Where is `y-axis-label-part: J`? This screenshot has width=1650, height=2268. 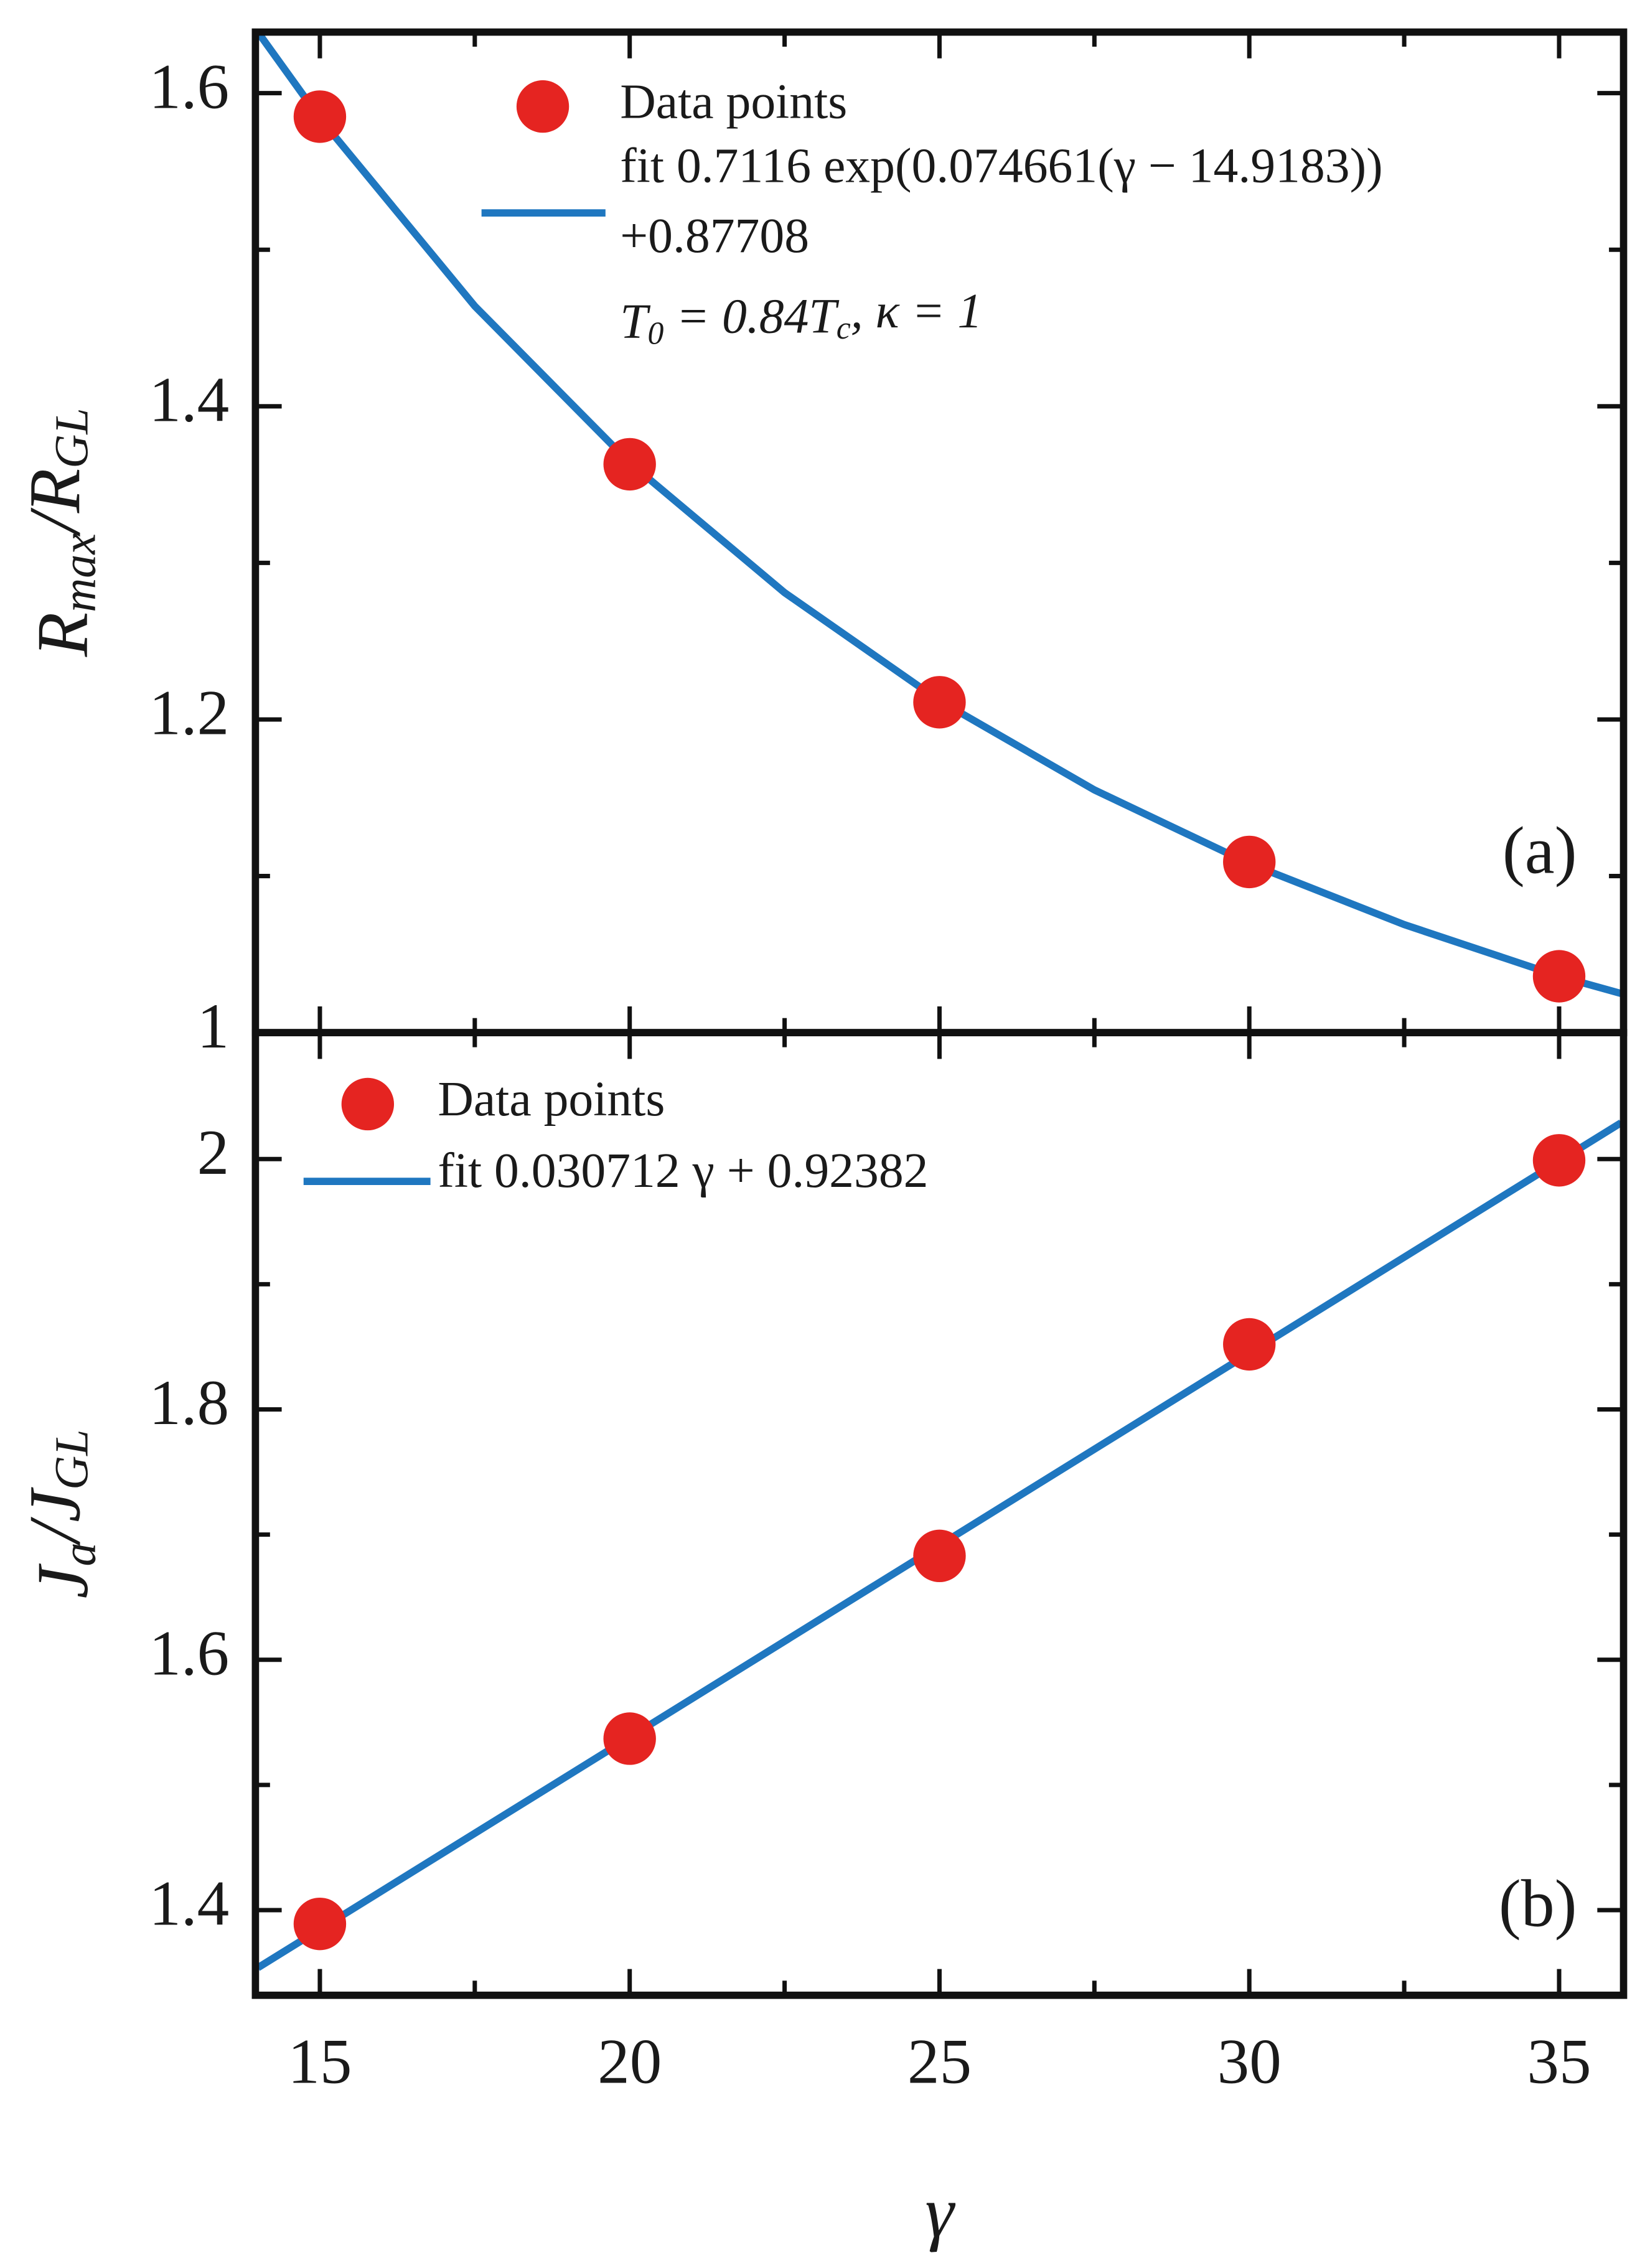
y-axis-label-part: J is located at coordinates (63, 1580).